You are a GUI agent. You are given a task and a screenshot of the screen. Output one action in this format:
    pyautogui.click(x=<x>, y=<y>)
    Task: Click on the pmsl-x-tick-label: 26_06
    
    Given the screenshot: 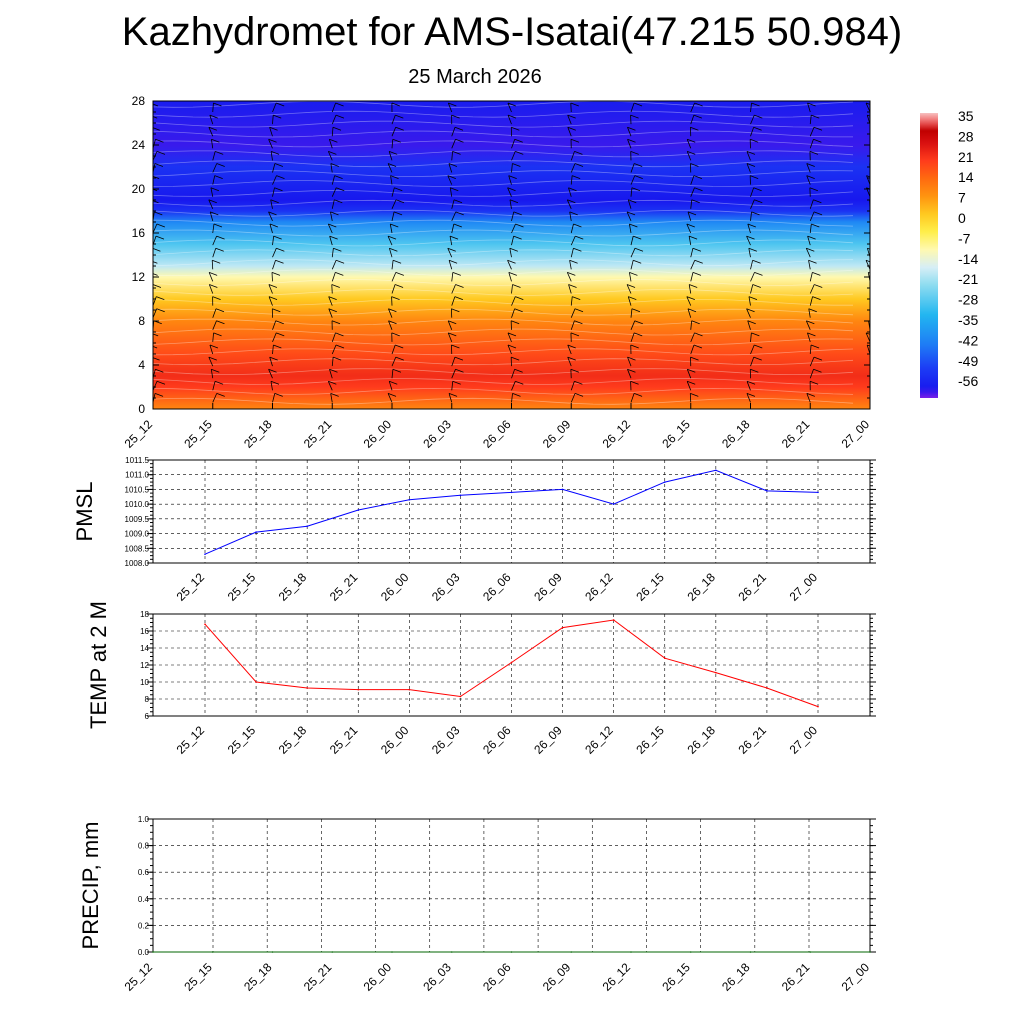 What is the action you would take?
    pyautogui.click(x=497, y=587)
    